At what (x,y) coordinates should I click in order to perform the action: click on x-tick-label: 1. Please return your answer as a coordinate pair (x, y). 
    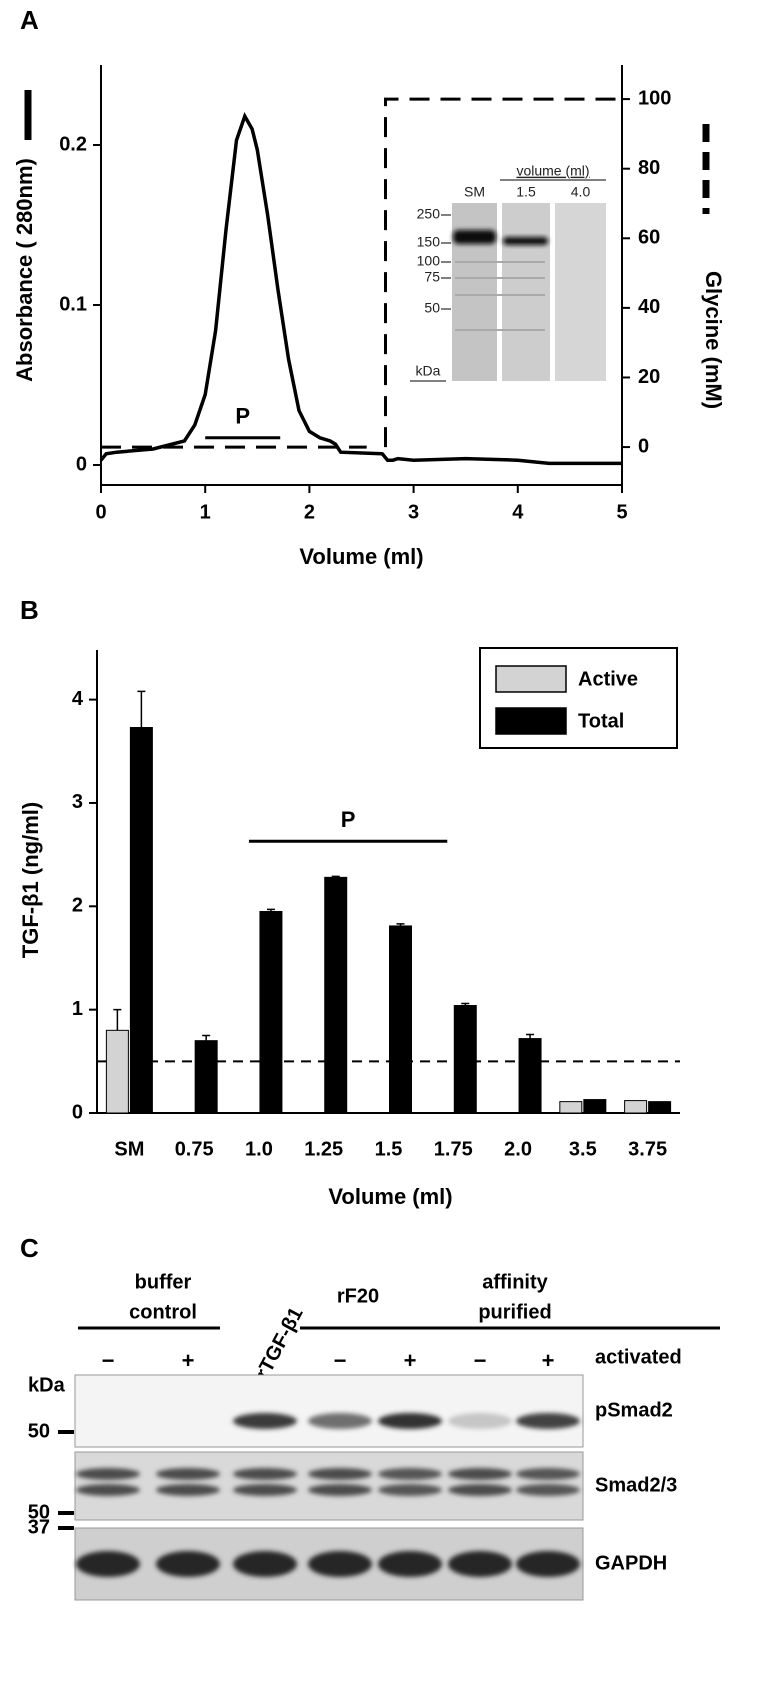
    Looking at the image, I should click on (205, 512).